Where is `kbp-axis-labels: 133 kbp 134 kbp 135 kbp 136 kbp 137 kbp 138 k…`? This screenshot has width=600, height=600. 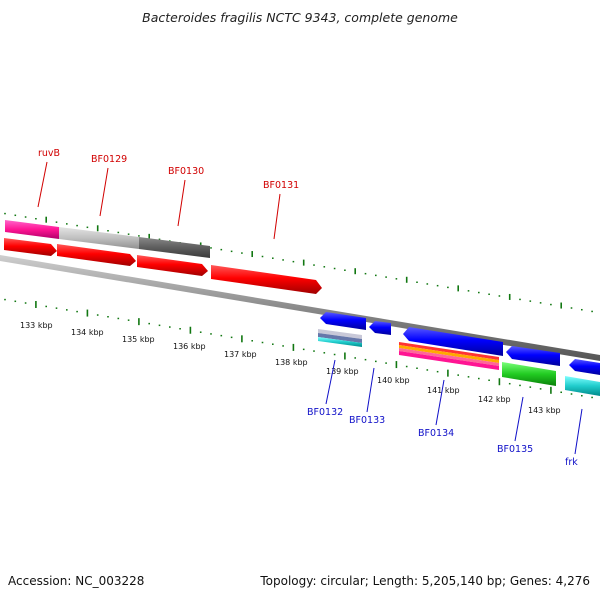 kbp-axis-labels: 133 kbp 134 kbp 135 kbp 136 kbp 137 kbp 138 k… is located at coordinates (290, 368).